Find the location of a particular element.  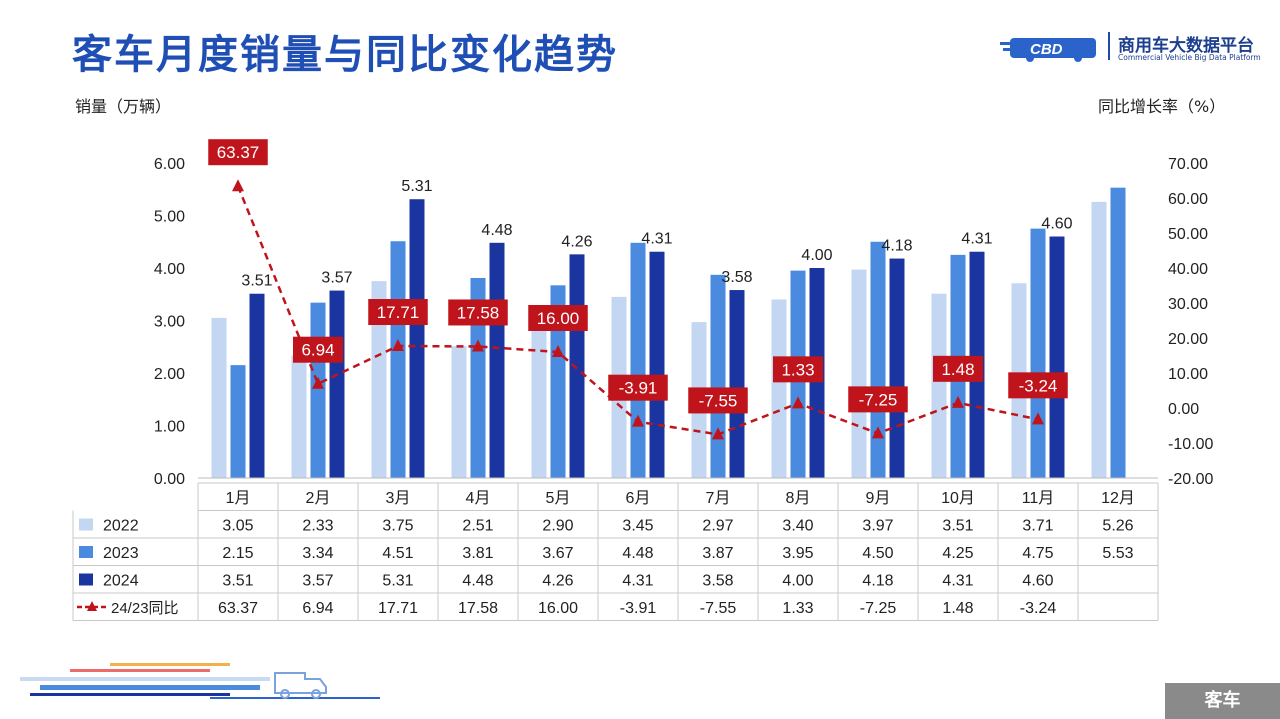

y2-tick-label: 10.00 is located at coordinates (1188, 374).